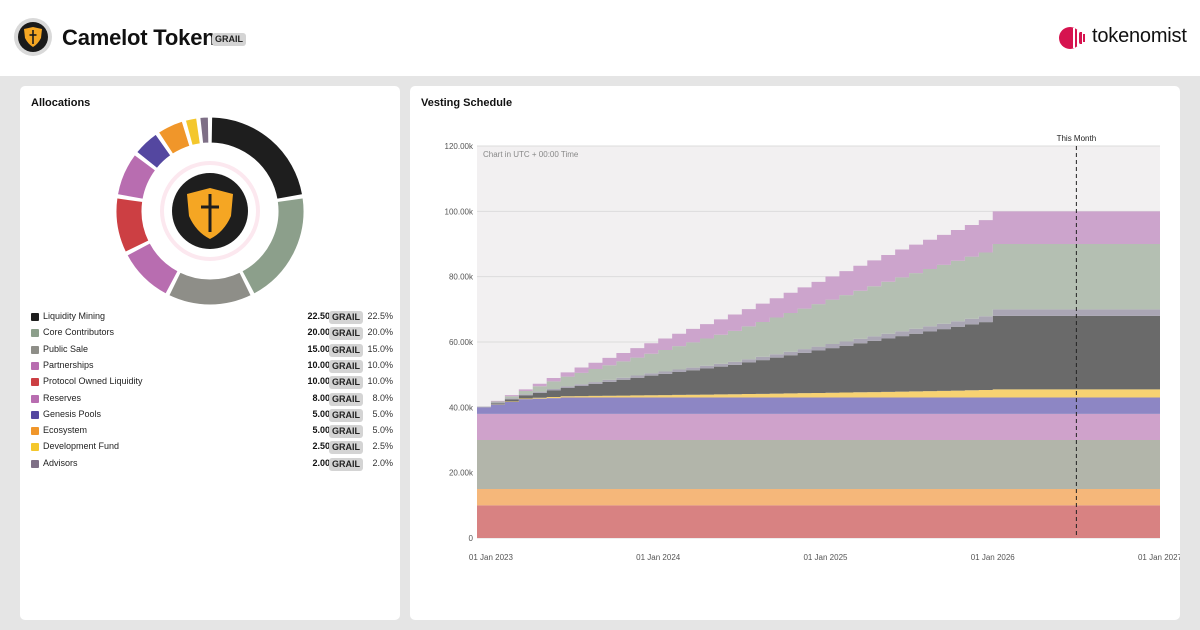  Describe the element at coordinates (93, 381) in the screenshot. I see `legend-label: Protocol Owned Liquidity` at that location.